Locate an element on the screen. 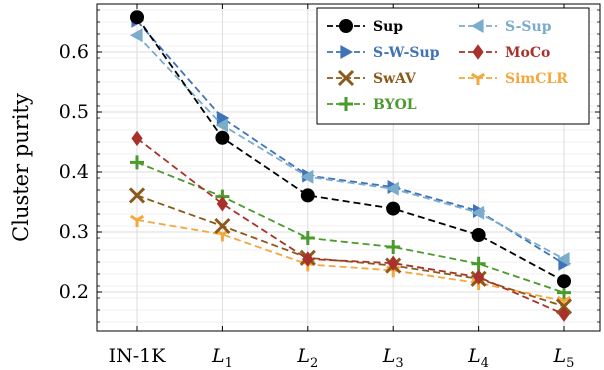 The height and width of the screenshot is (370, 604). y-tick-label: 0.3 is located at coordinates (74, 232).